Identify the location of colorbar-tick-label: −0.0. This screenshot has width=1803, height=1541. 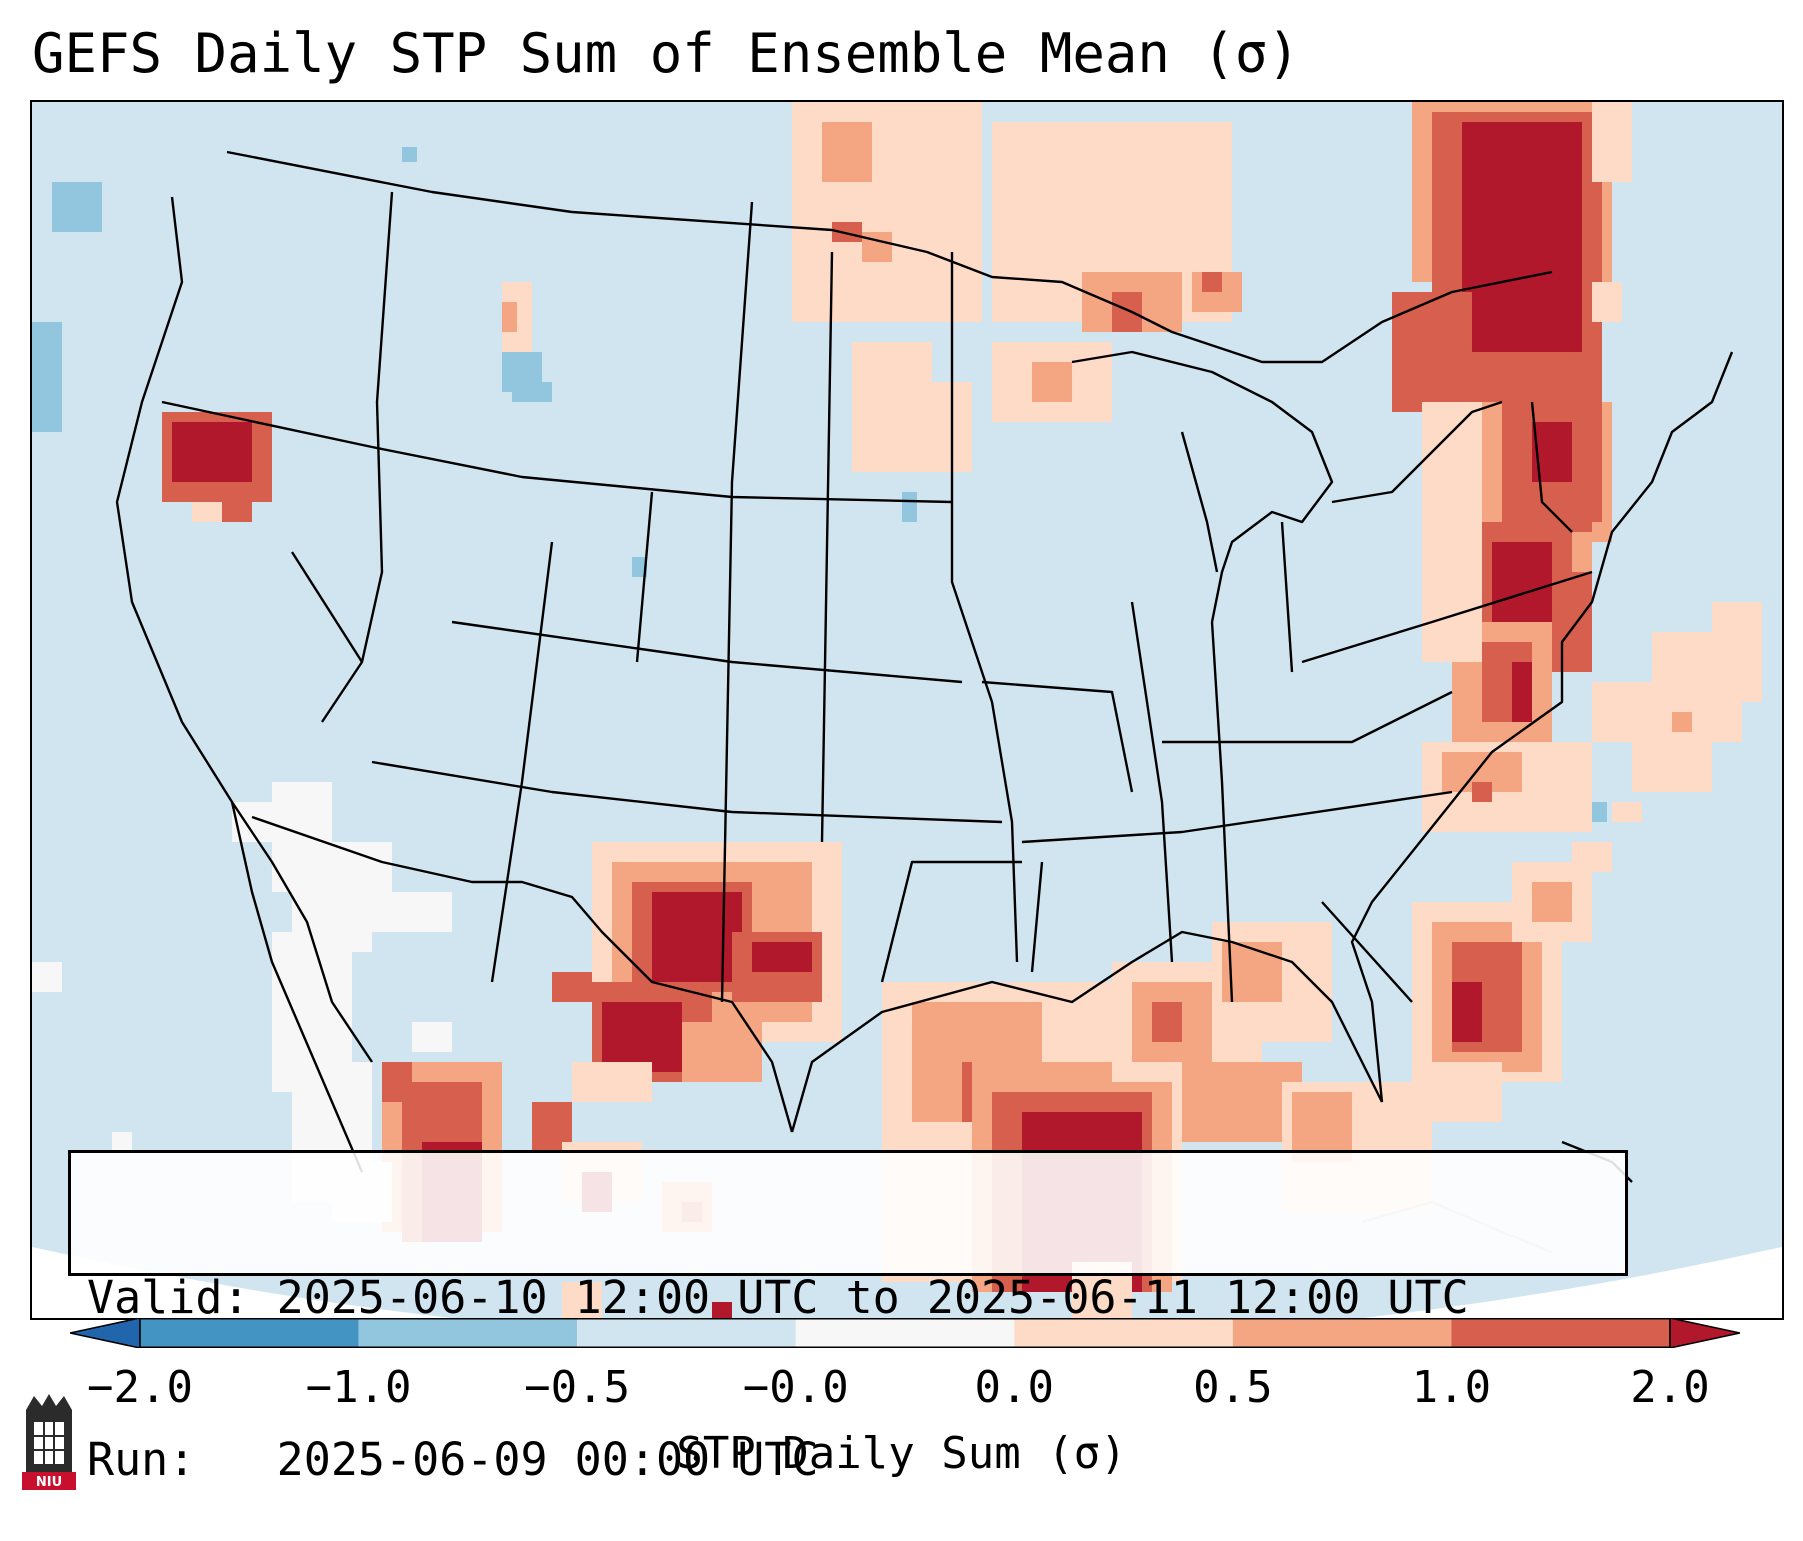
(795, 1387).